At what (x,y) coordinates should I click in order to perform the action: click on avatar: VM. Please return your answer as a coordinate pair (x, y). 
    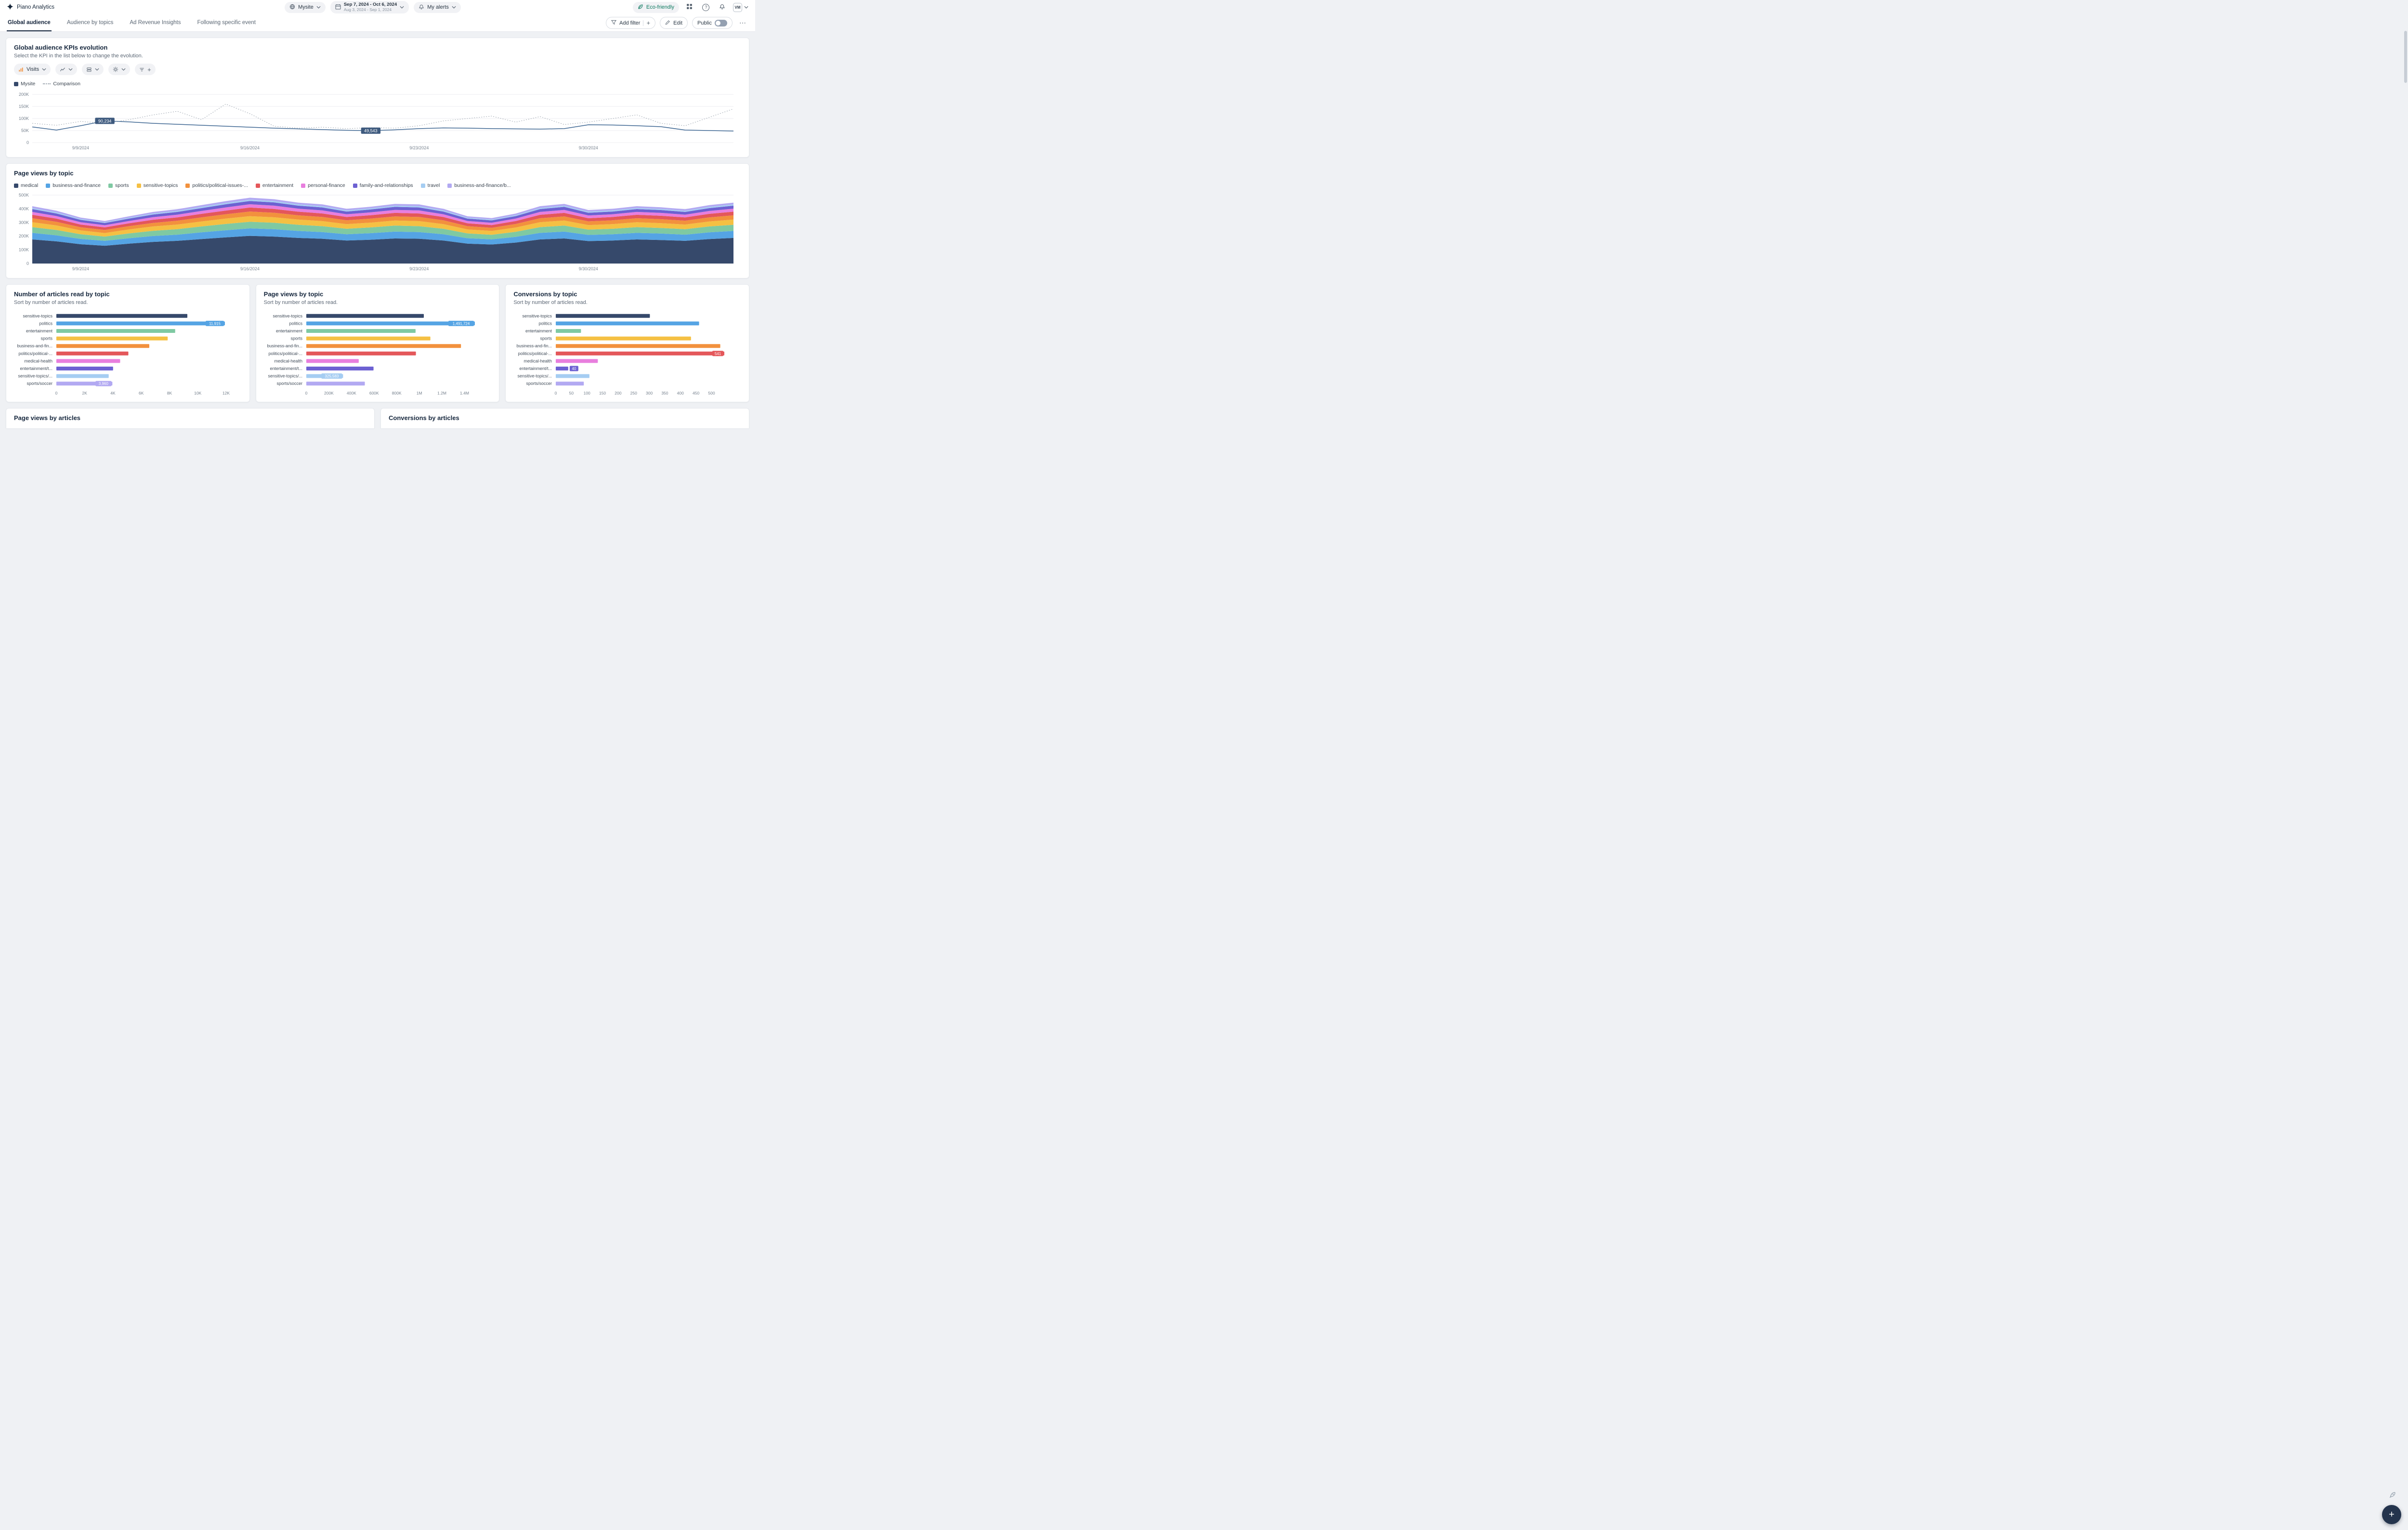
    Looking at the image, I should click on (737, 7).